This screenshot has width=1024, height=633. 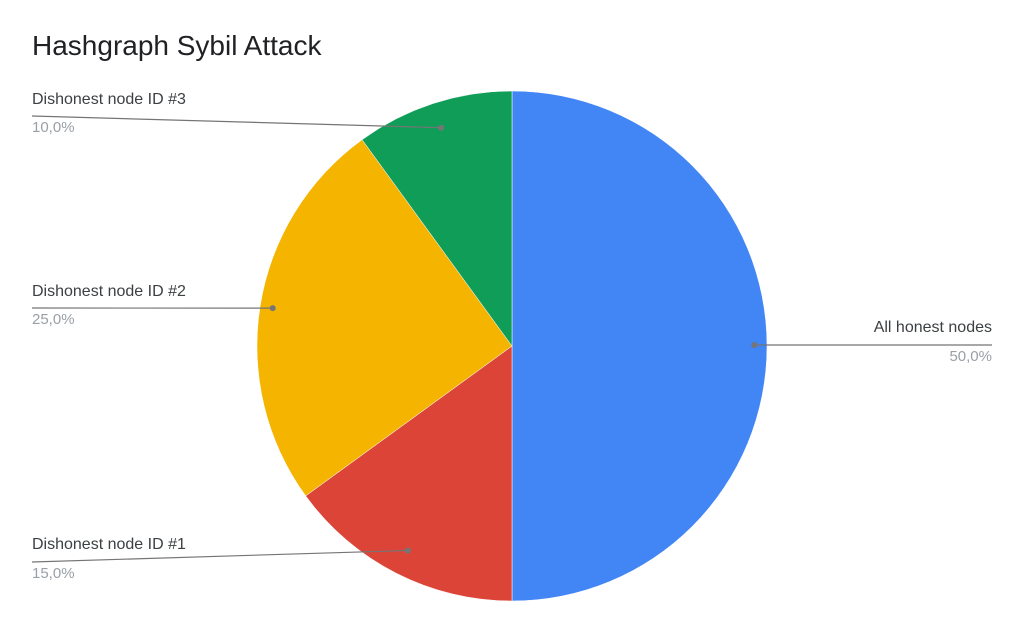 I want to click on slice-label-dishonest-node-id-2: Dishonest node ID #2, so click(x=109, y=291).